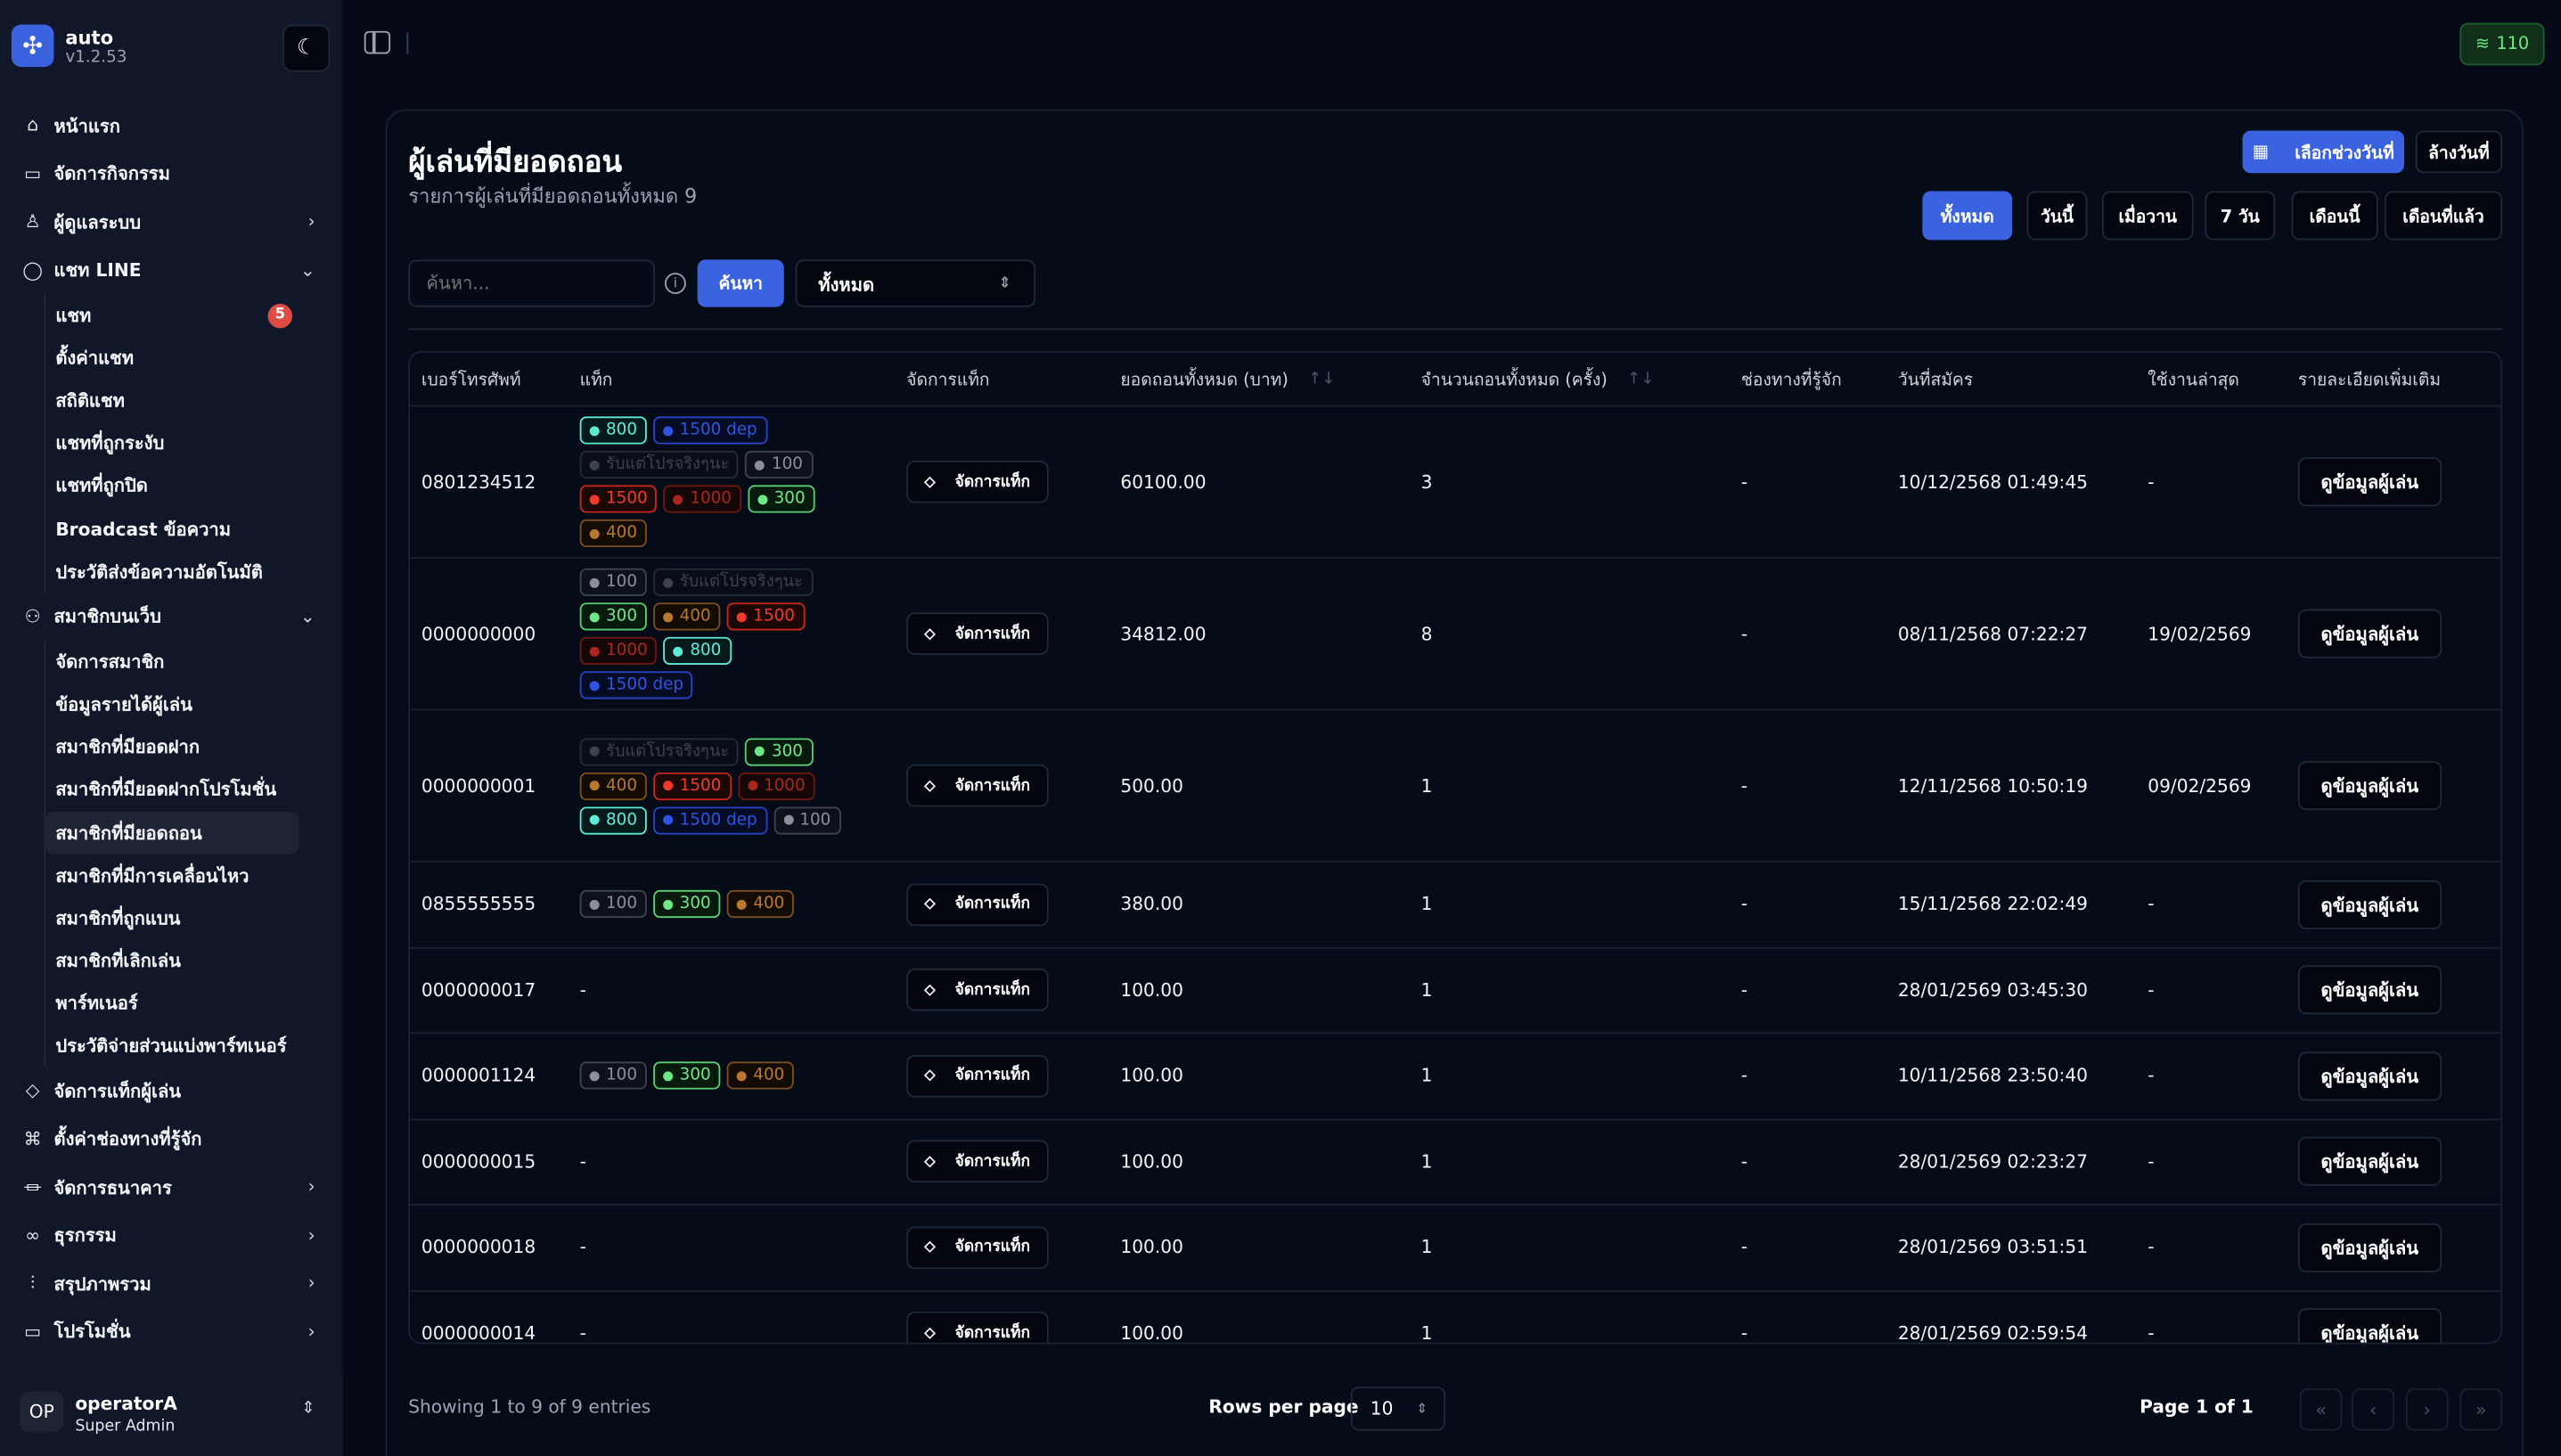 This screenshot has width=2561, height=1456. Describe the element at coordinates (2147, 216) in the screenshot. I see `quick-filter-2: เมื่อวาน` at that location.